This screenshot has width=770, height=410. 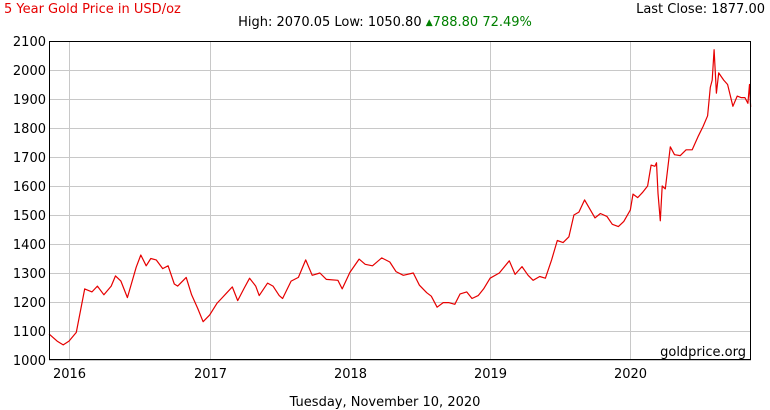 What do you see at coordinates (29, 187) in the screenshot?
I see `y-tick-label: 1600` at bounding box center [29, 187].